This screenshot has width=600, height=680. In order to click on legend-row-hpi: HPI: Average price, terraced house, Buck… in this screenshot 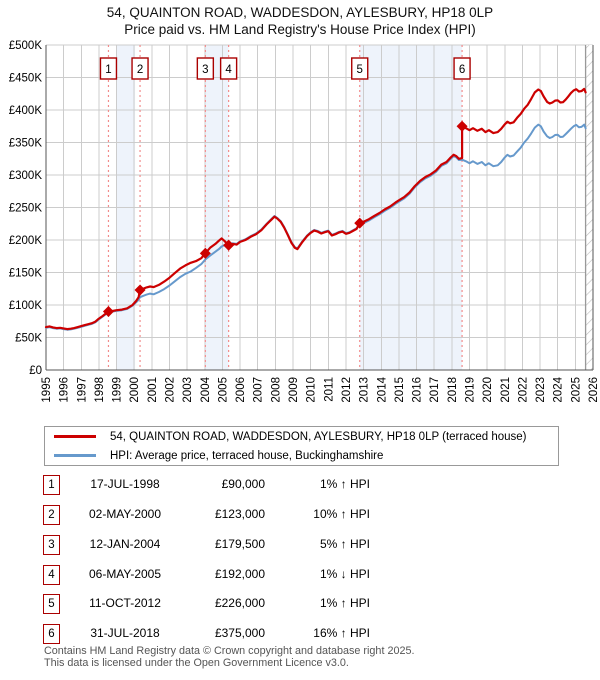, I will do `click(301, 455)`.